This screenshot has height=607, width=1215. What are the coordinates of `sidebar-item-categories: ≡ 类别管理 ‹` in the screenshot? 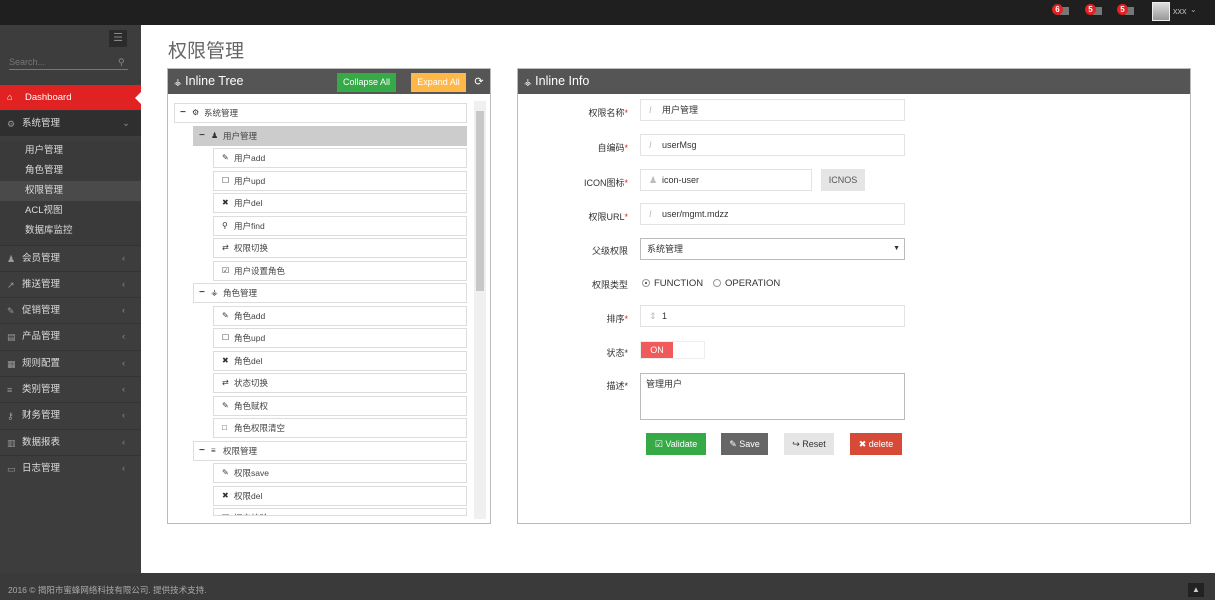 It's located at (70, 389).